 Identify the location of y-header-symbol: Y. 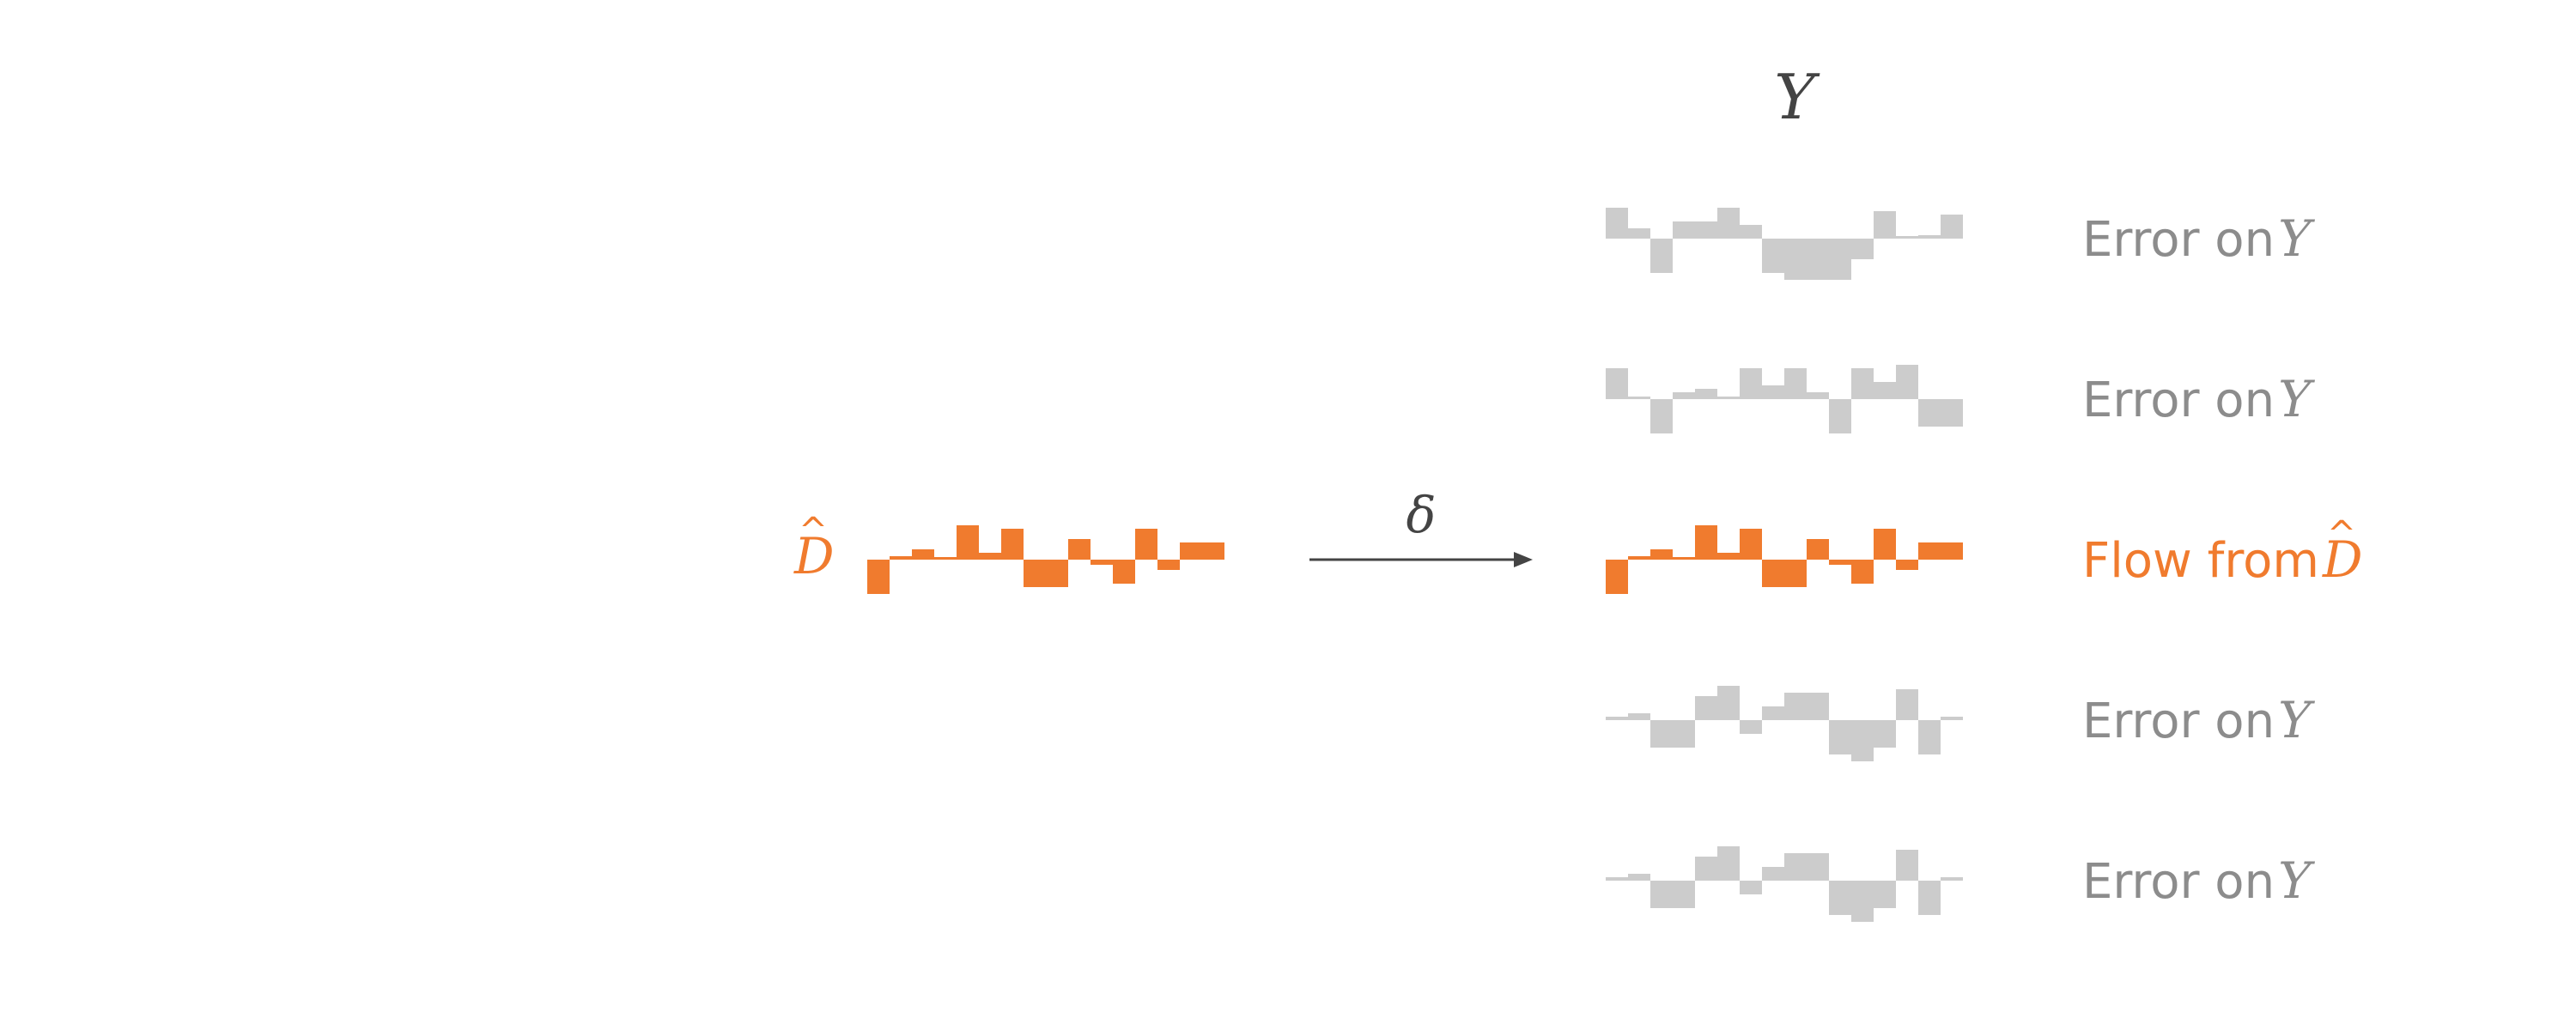
(1797, 97).